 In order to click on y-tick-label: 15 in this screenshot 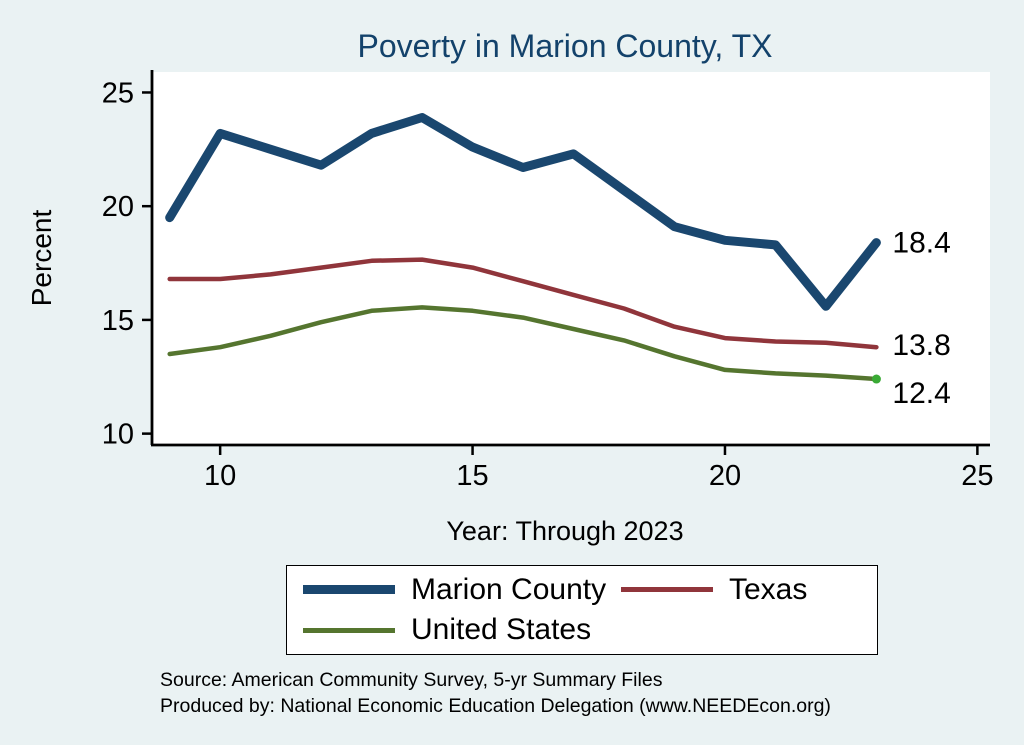, I will do `click(118, 321)`.